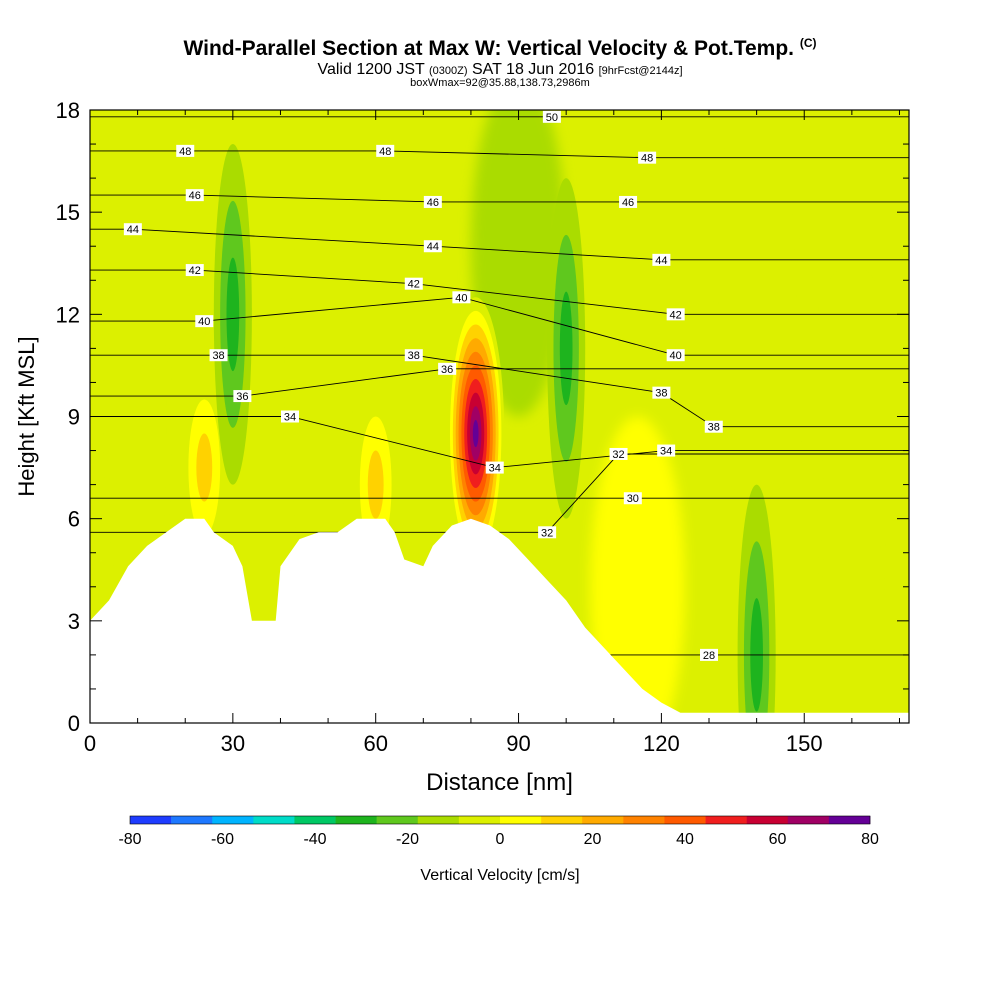  Describe the element at coordinates (632, 498) in the screenshot. I see `theta-label: 30` at that location.